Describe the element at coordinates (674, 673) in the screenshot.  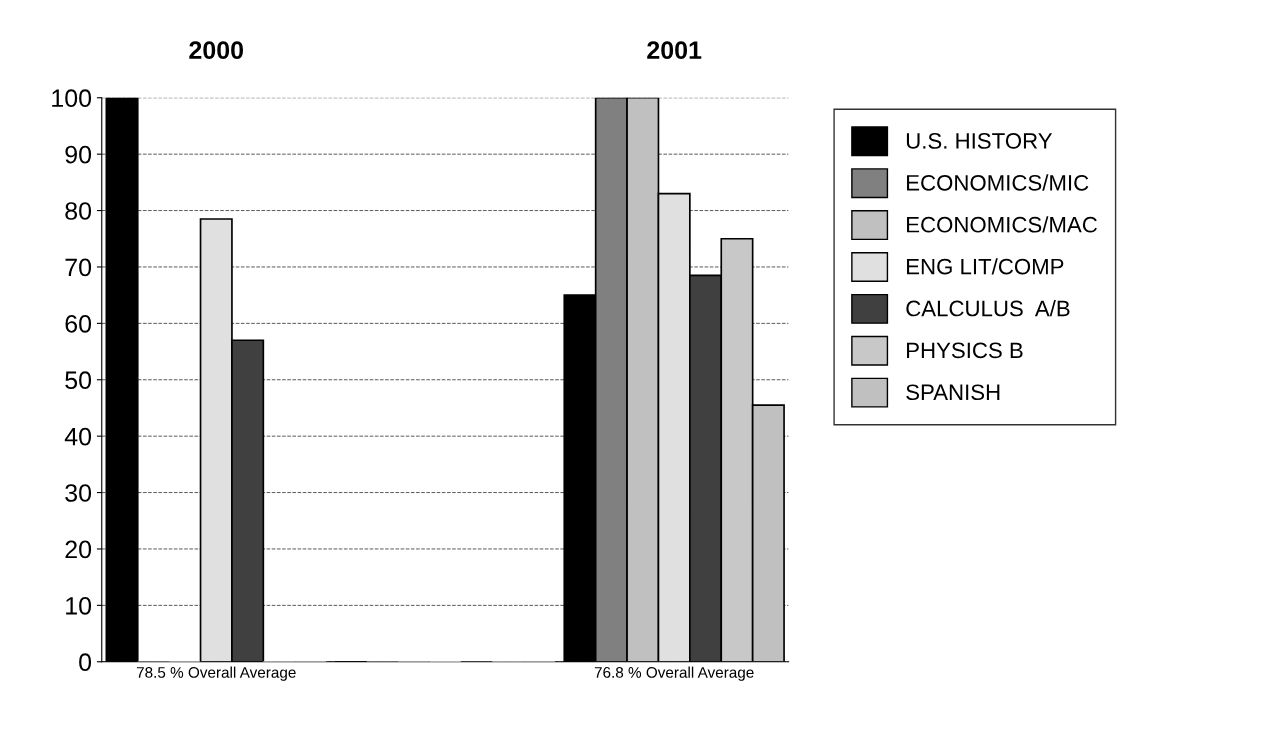
I see `x-tick-label: 76.8 % Overall Average` at that location.